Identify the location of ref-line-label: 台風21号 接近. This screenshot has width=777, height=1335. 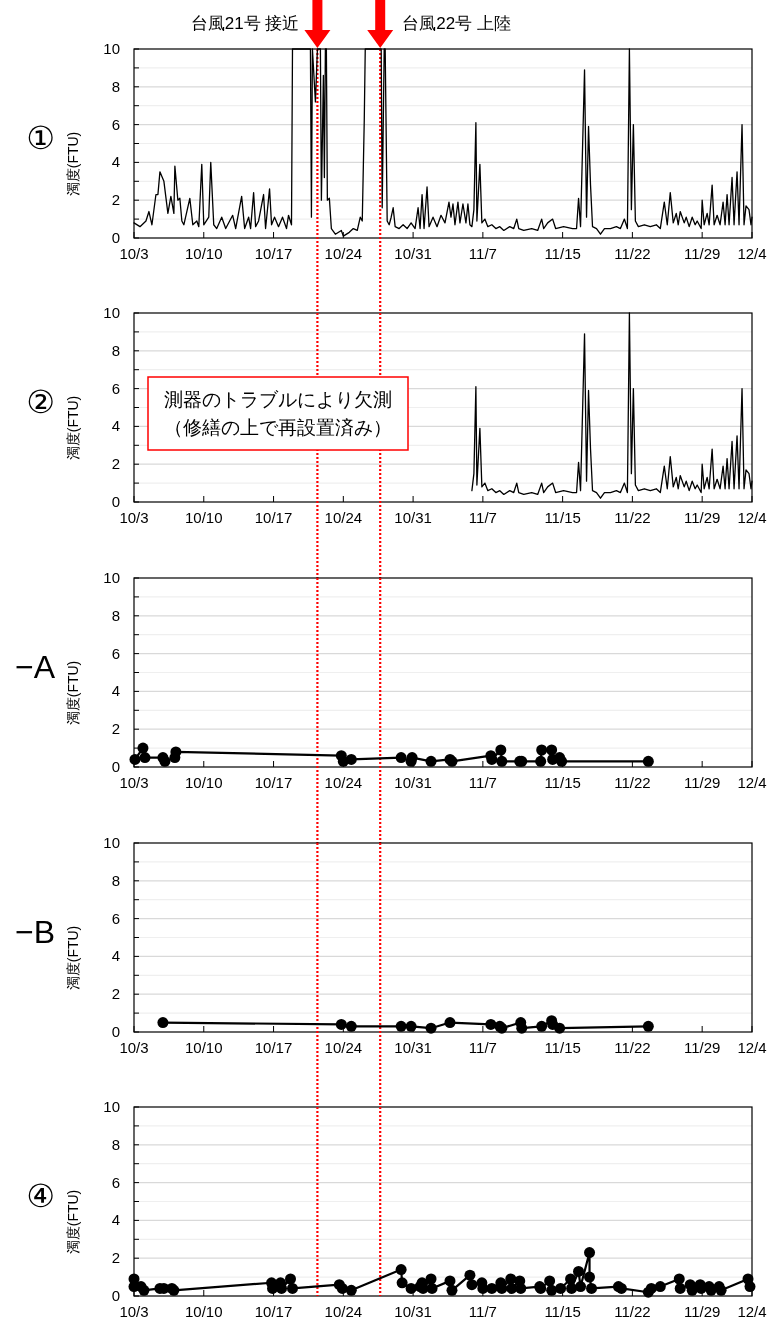
(245, 23).